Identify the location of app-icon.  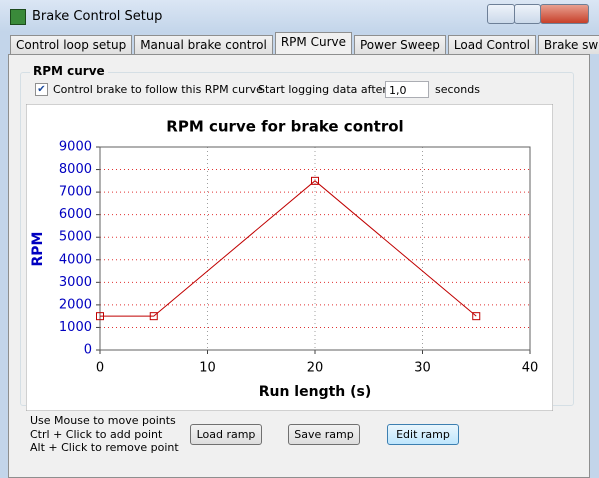
(18, 17).